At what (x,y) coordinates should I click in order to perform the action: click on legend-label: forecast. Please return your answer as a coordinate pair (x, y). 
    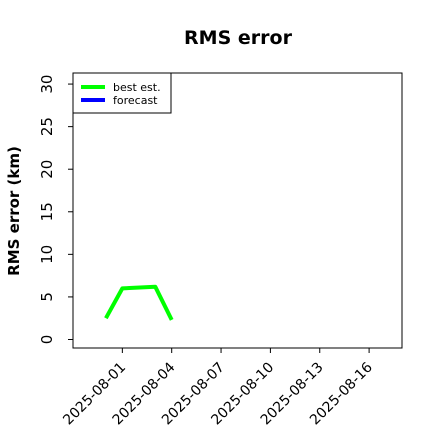
    Looking at the image, I should click on (135, 100).